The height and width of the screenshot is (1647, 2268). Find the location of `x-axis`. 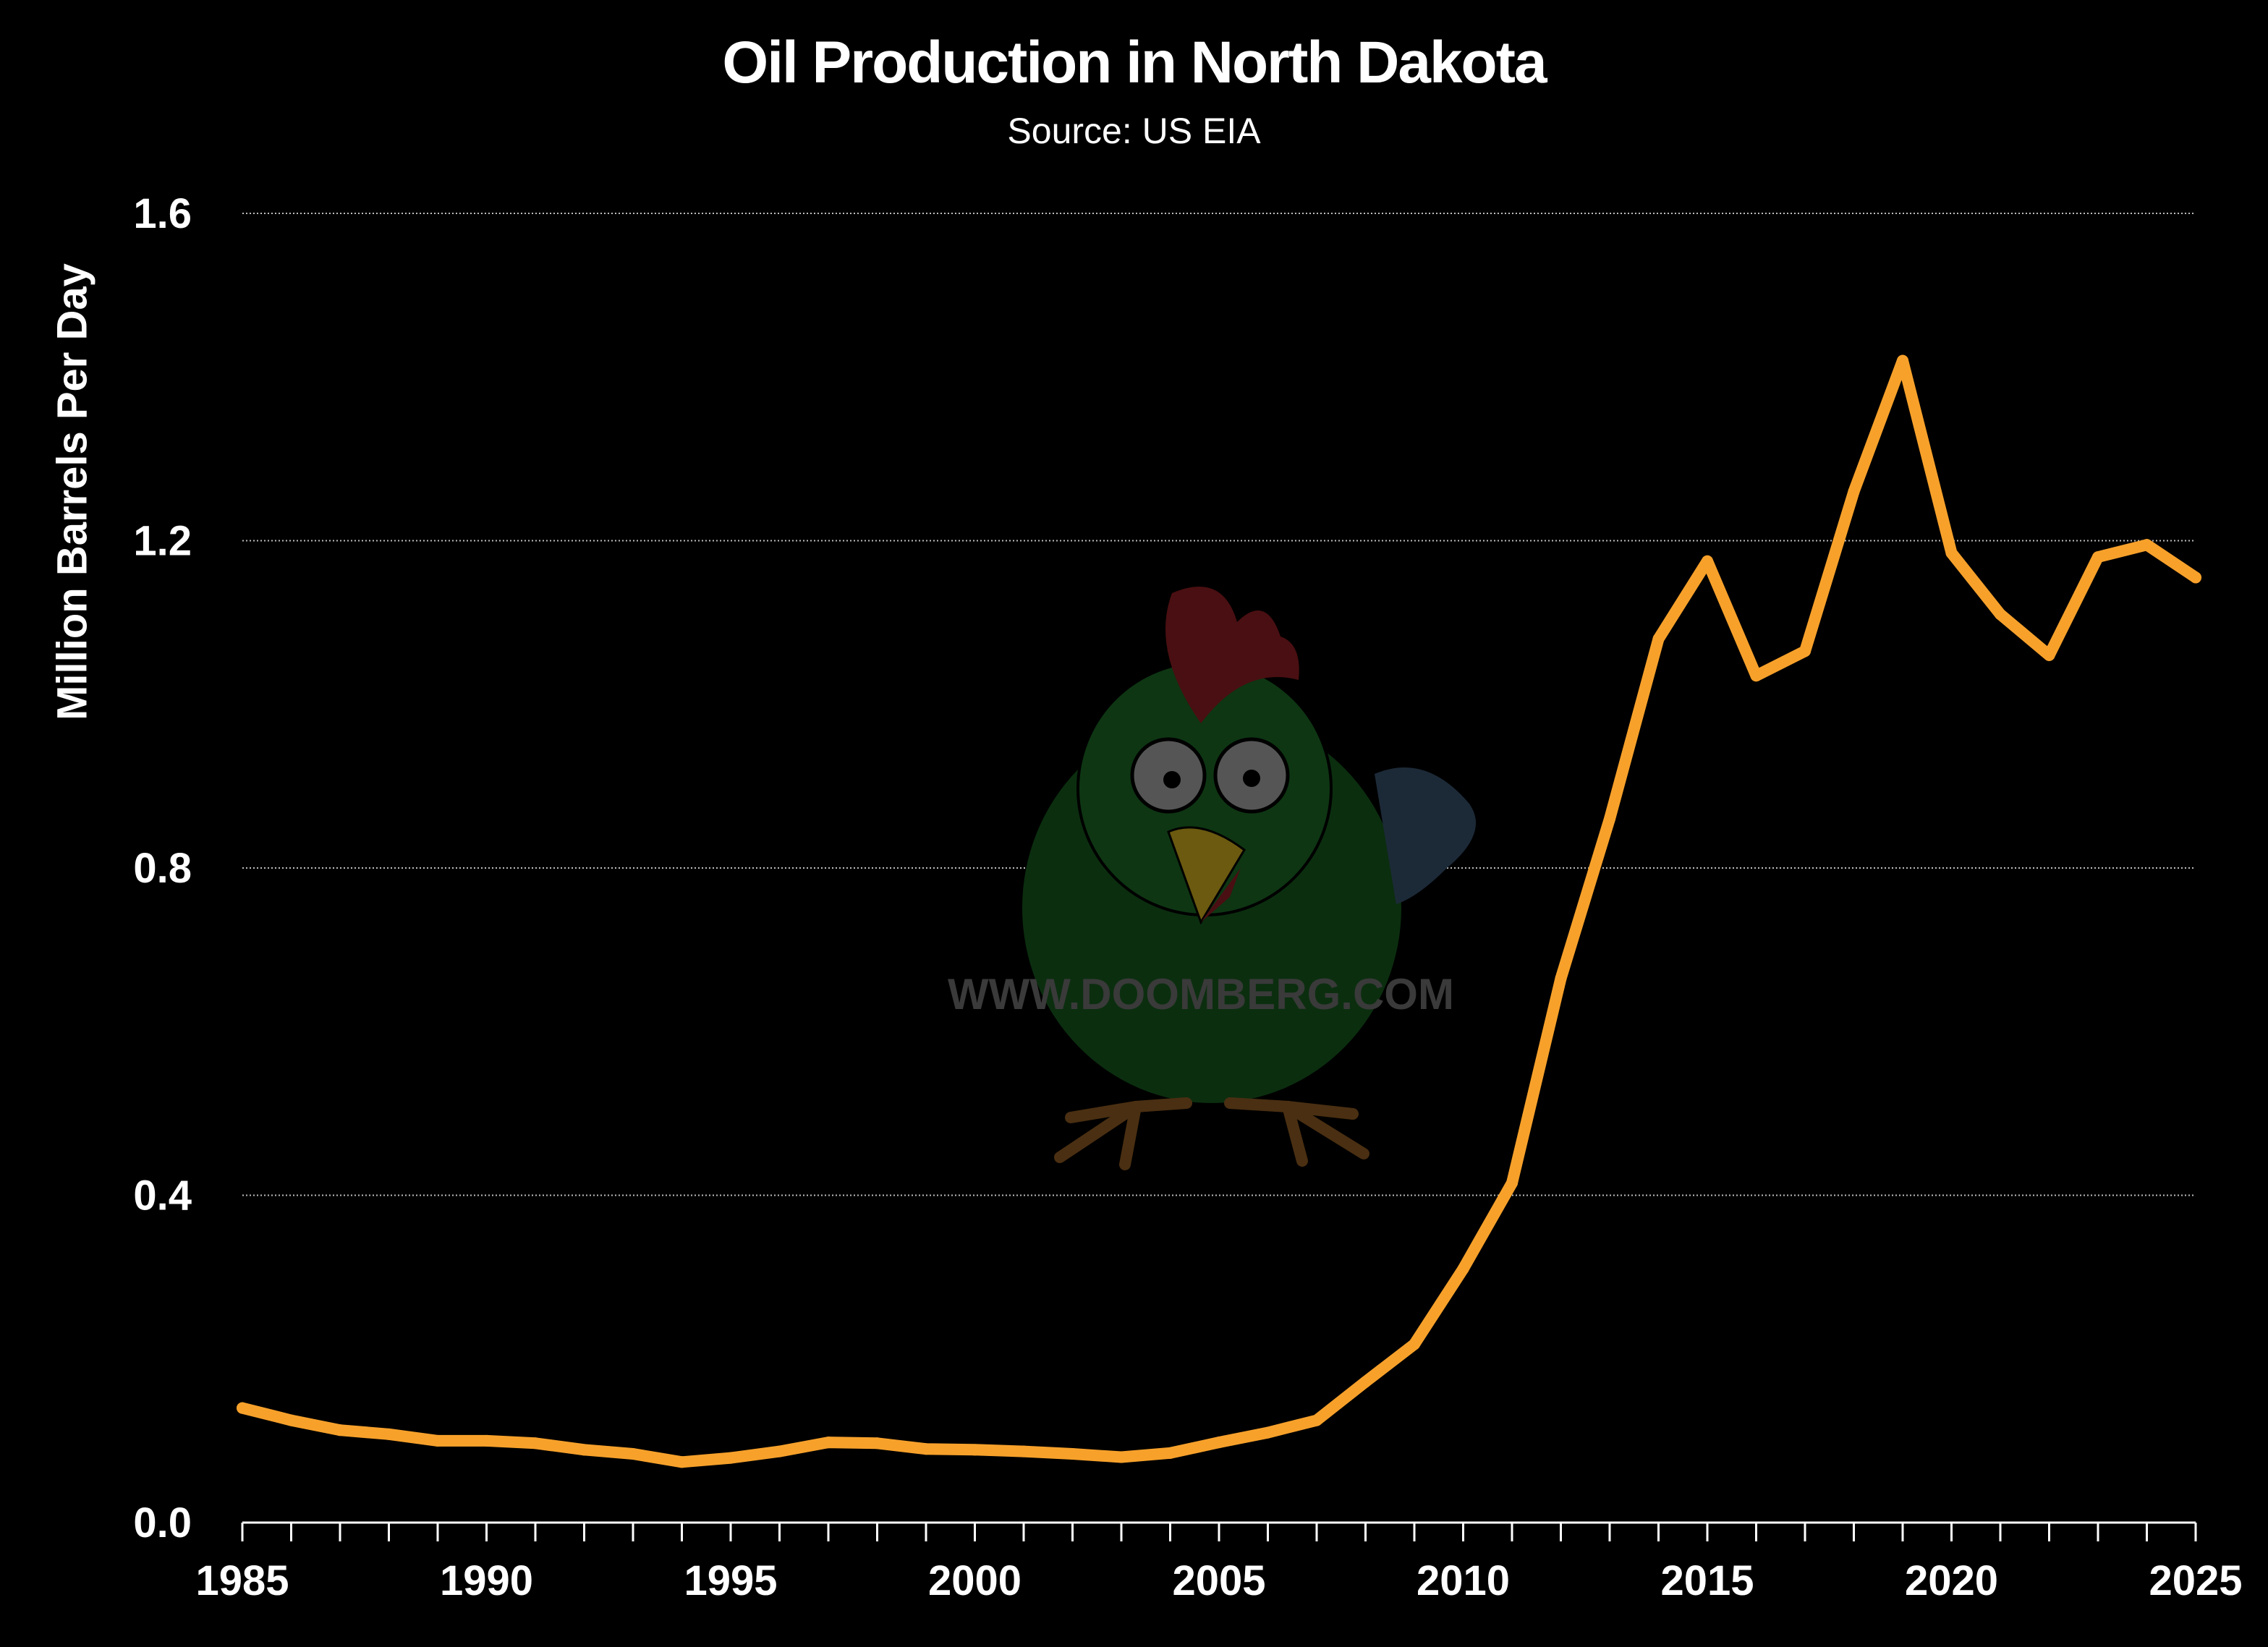

x-axis is located at coordinates (1219, 1531).